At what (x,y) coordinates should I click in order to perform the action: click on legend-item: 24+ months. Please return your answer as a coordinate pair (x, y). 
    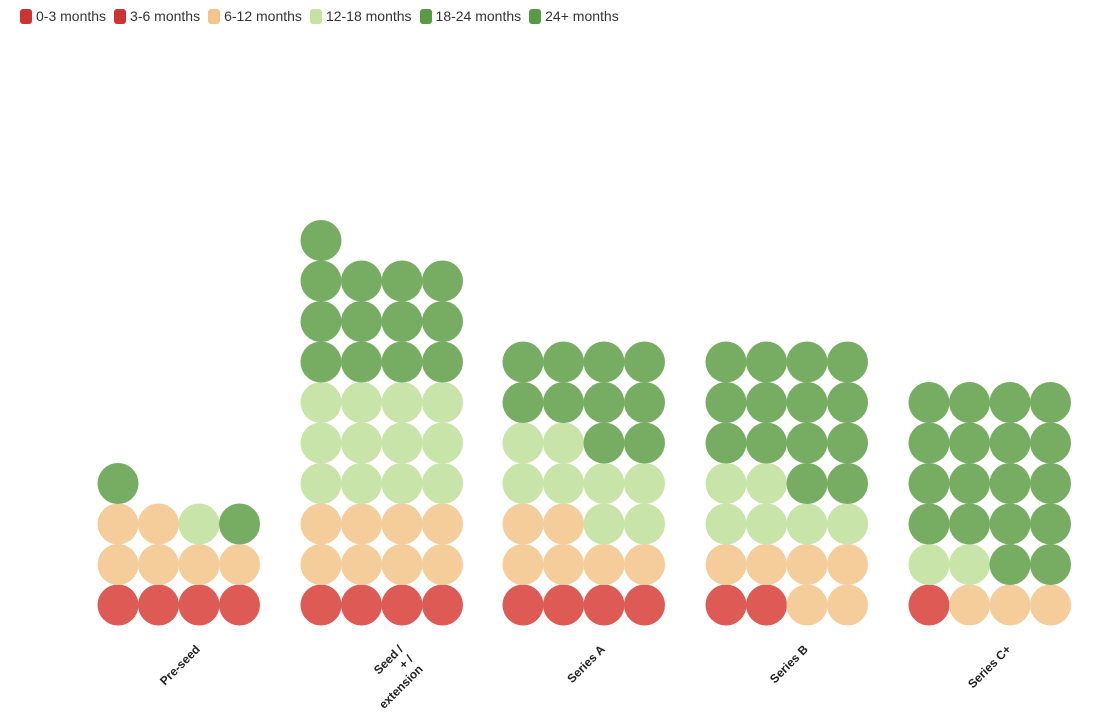
    Looking at the image, I should click on (574, 16).